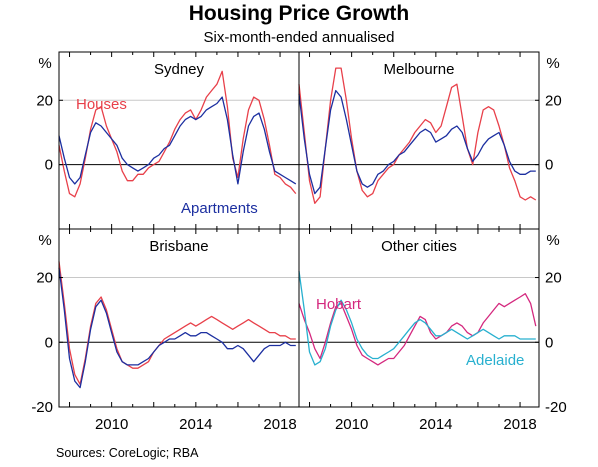 This screenshot has width=598, height=467. Describe the element at coordinates (49, 165) in the screenshot. I see `sydney-y-tick-label-left: 0` at that location.